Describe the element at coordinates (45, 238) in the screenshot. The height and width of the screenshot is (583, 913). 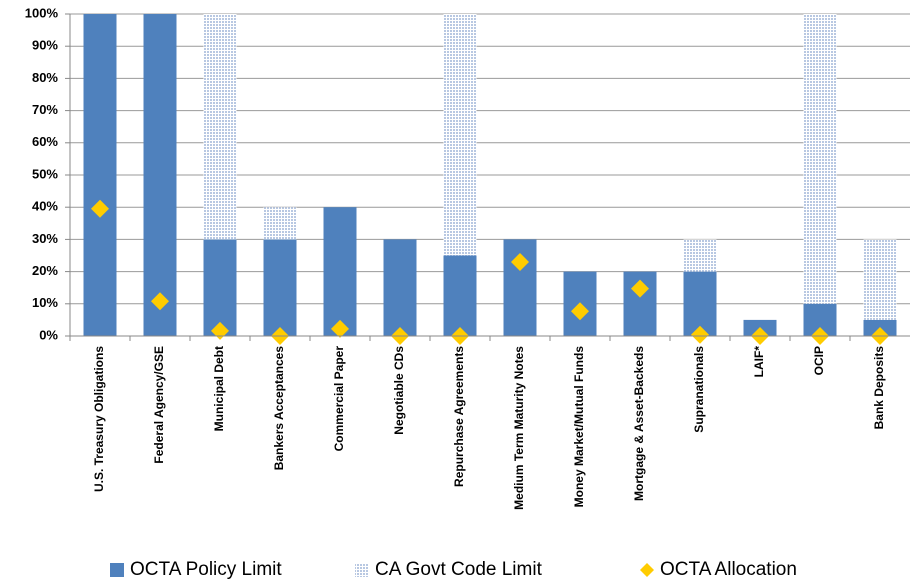
I see `y-tick-label: 30%` at that location.